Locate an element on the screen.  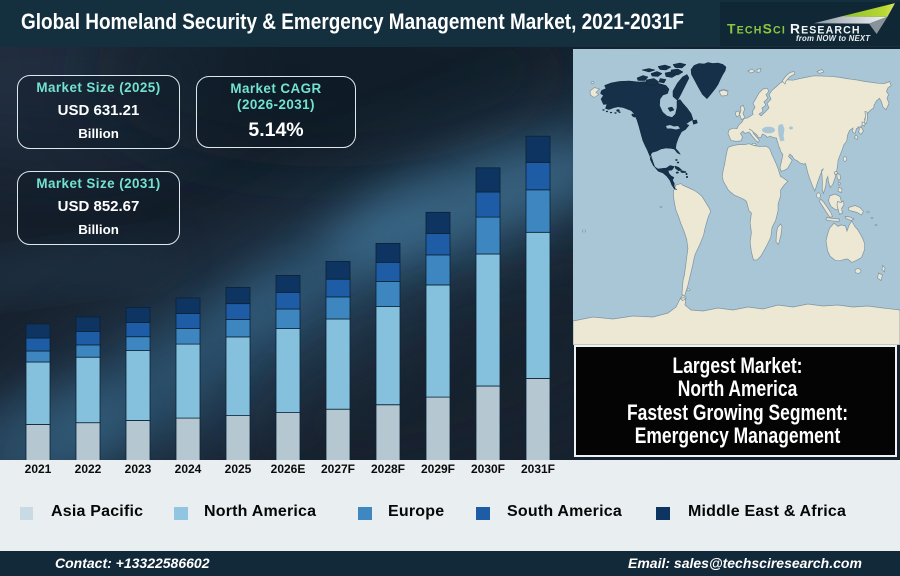
svg-text: RESEARCH is located at coordinates (825, 29).